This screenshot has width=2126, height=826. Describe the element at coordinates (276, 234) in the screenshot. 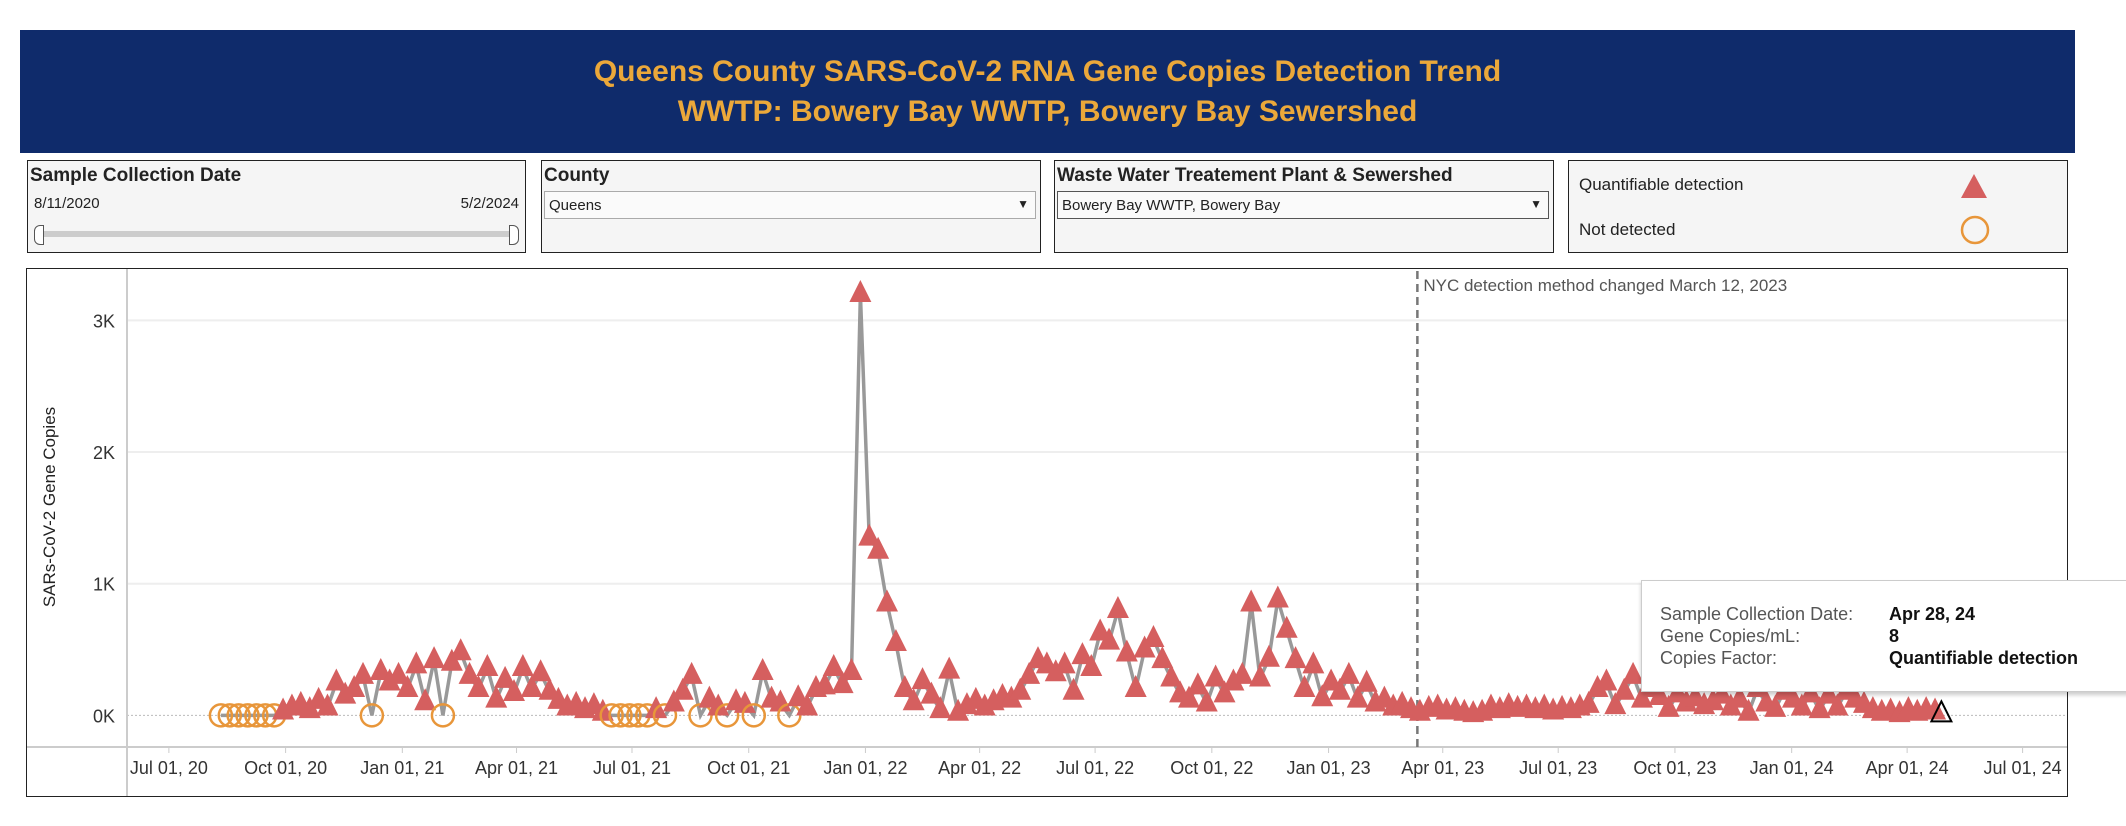

I see `date-range-slider` at that location.